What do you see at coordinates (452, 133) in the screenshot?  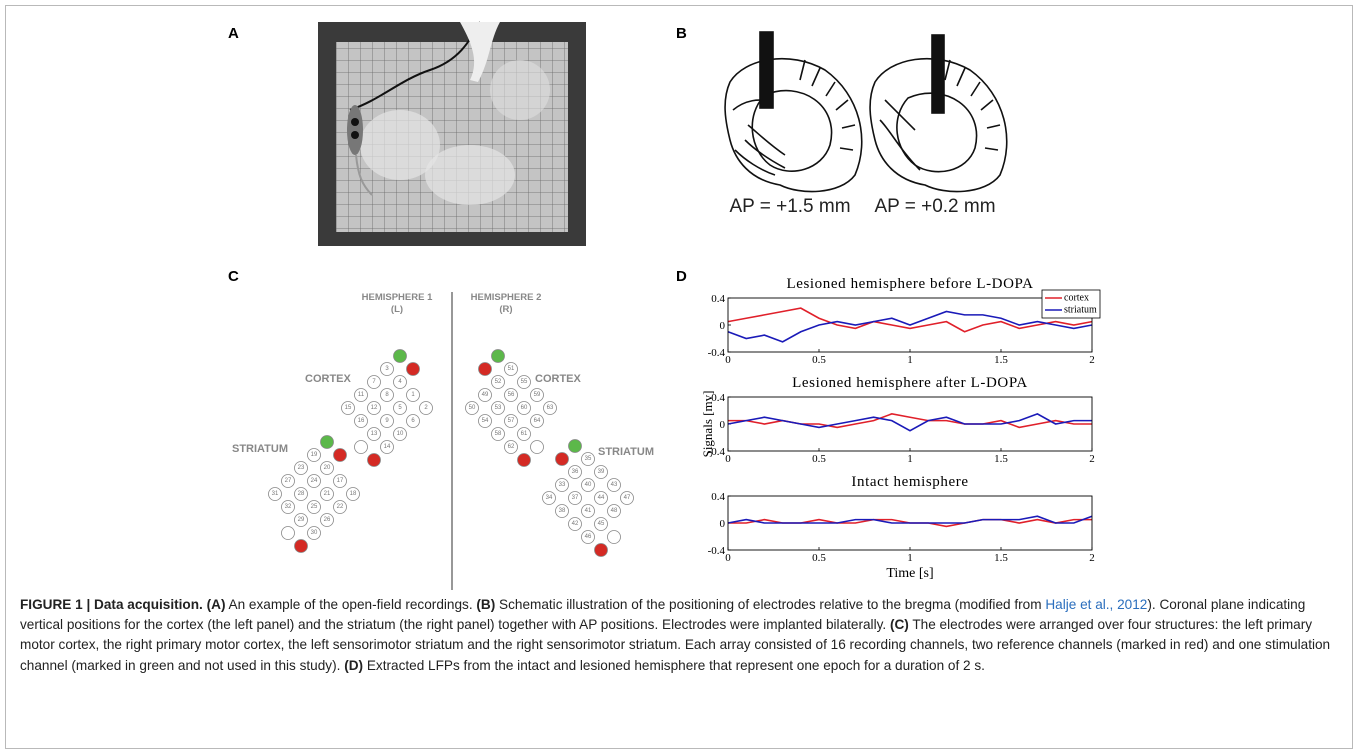 I see `open-field-photo` at bounding box center [452, 133].